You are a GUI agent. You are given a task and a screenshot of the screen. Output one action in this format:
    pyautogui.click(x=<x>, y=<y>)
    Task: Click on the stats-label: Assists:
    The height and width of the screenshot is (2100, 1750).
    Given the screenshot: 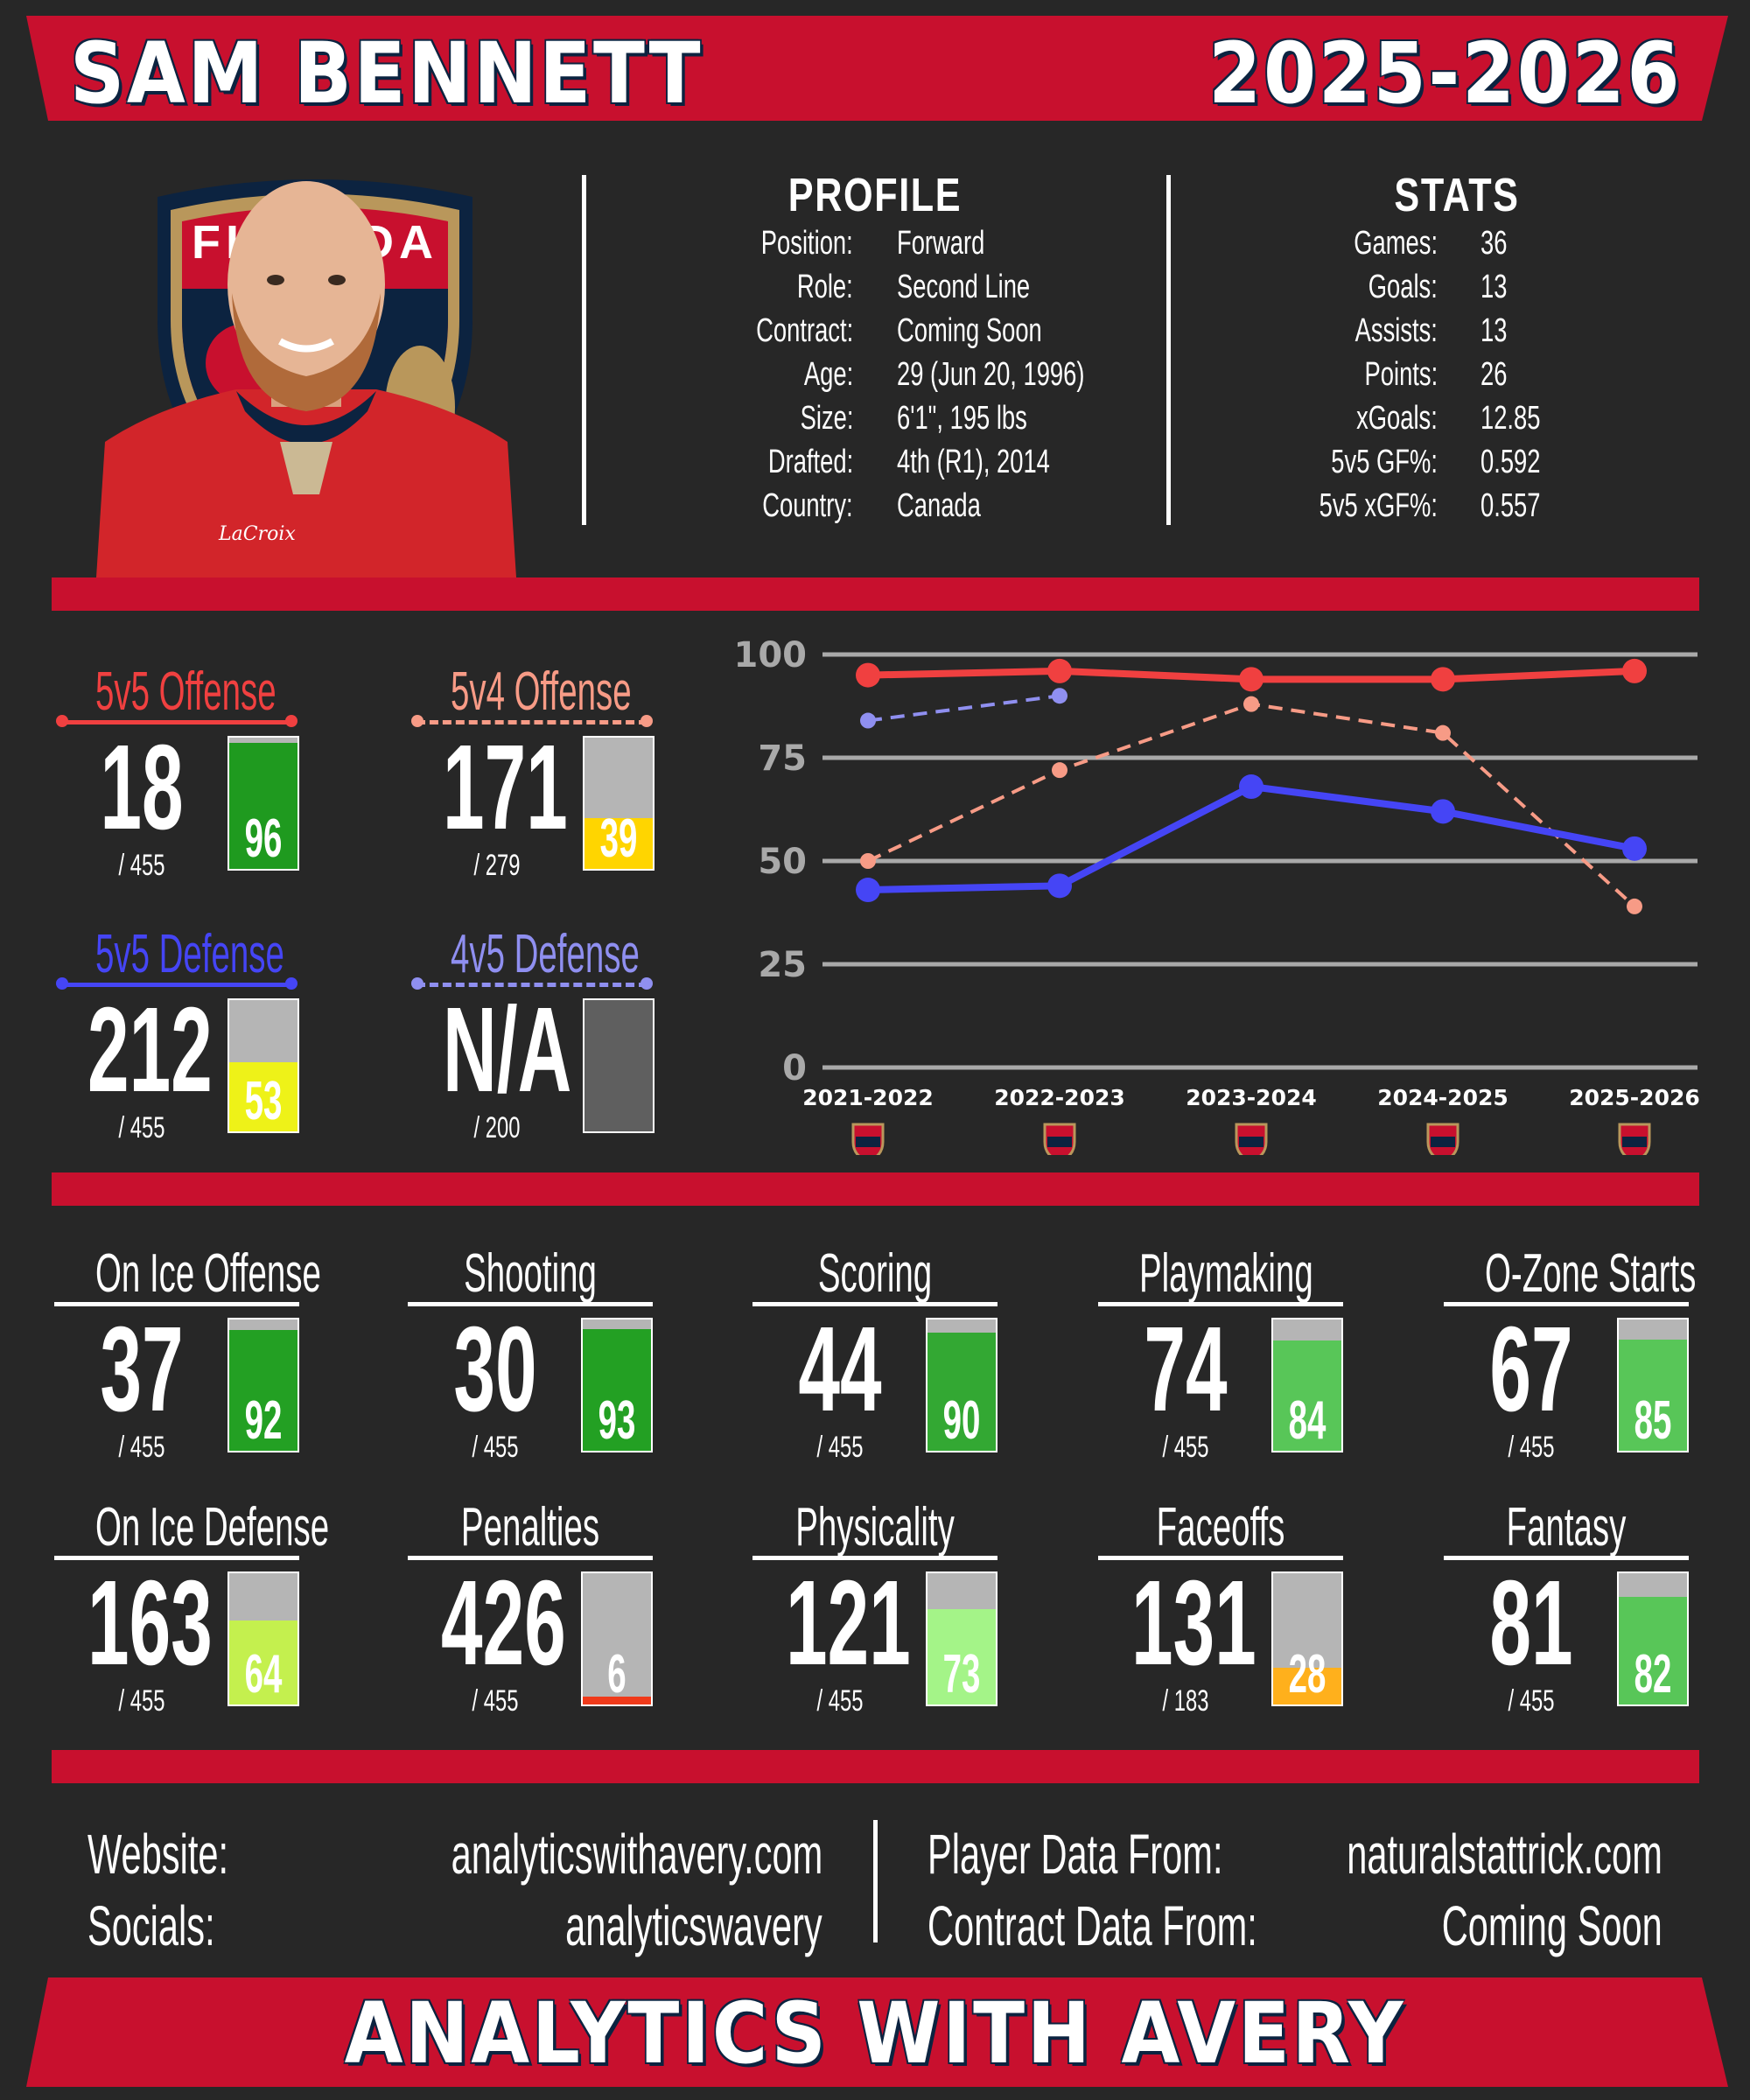 What is the action you would take?
    pyautogui.click(x=1396, y=330)
    